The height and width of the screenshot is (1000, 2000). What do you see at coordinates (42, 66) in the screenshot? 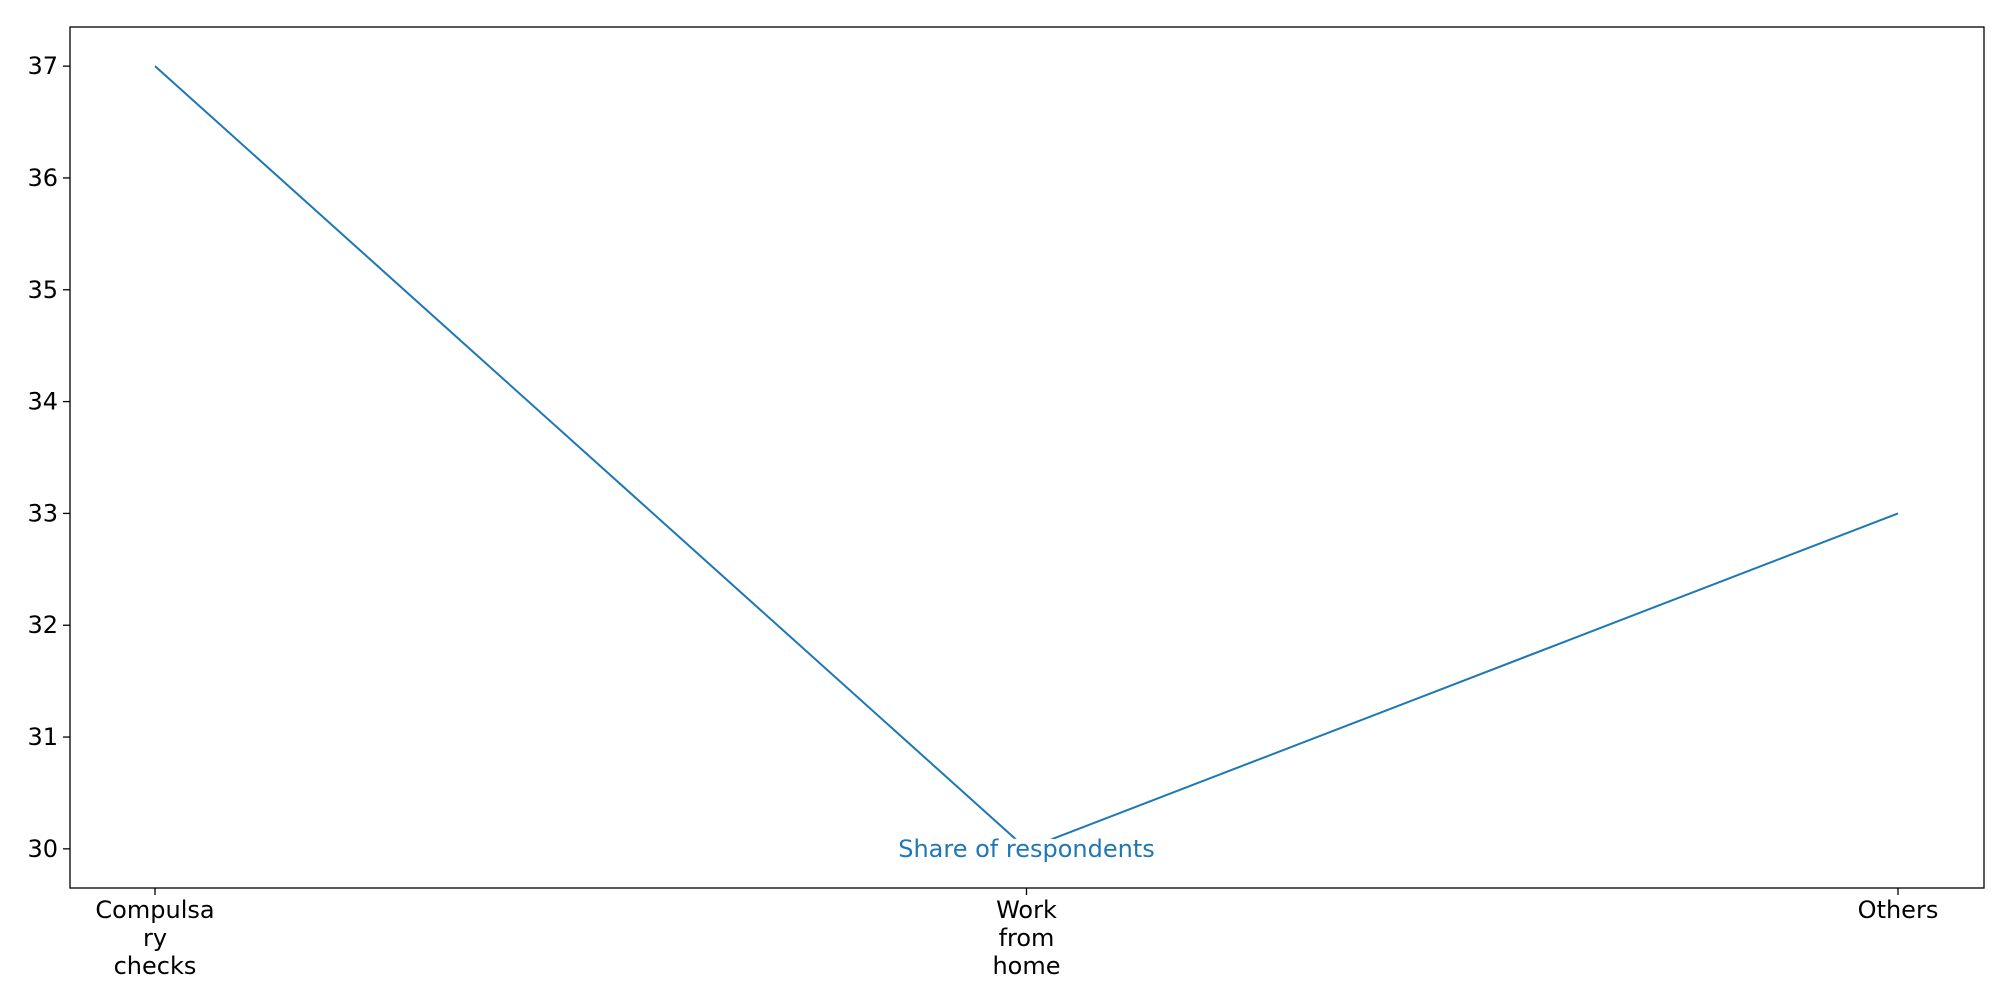
I see `y-tick-label: 37` at bounding box center [42, 66].